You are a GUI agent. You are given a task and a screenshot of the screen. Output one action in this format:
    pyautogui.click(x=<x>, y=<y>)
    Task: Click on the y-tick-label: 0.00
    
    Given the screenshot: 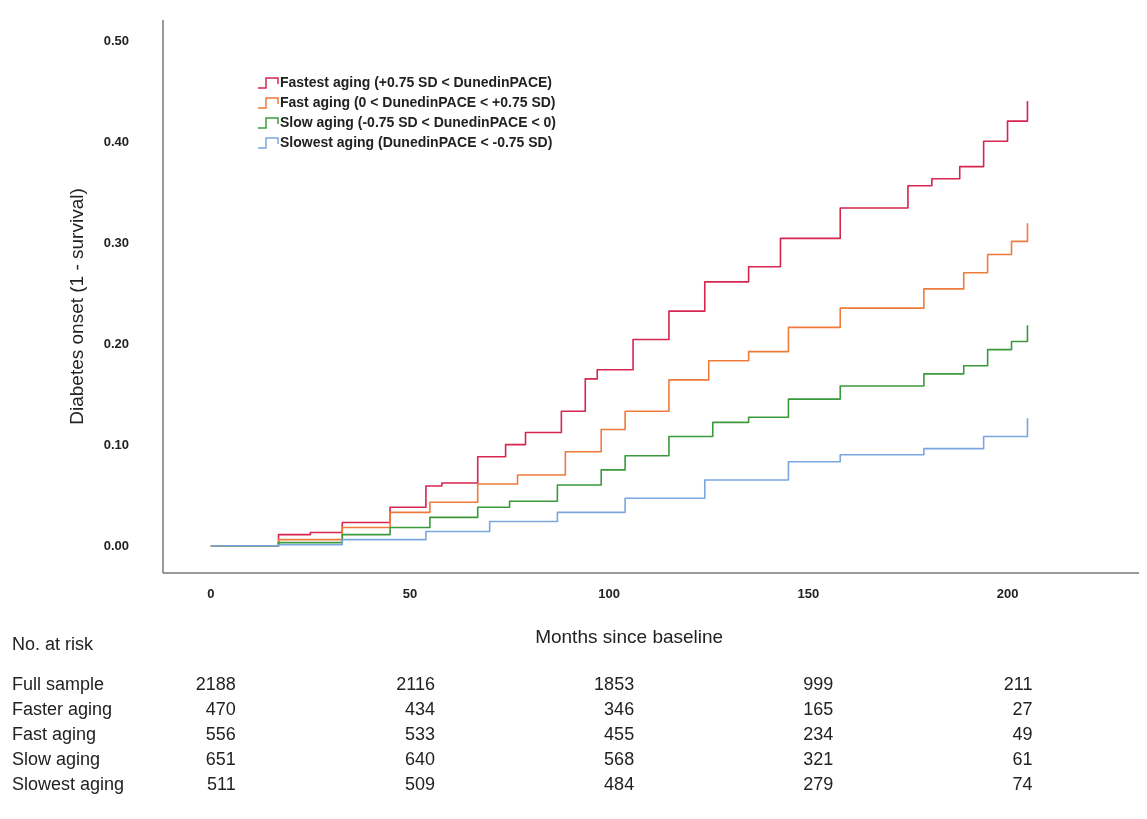 What is the action you would take?
    pyautogui.click(x=116, y=546)
    